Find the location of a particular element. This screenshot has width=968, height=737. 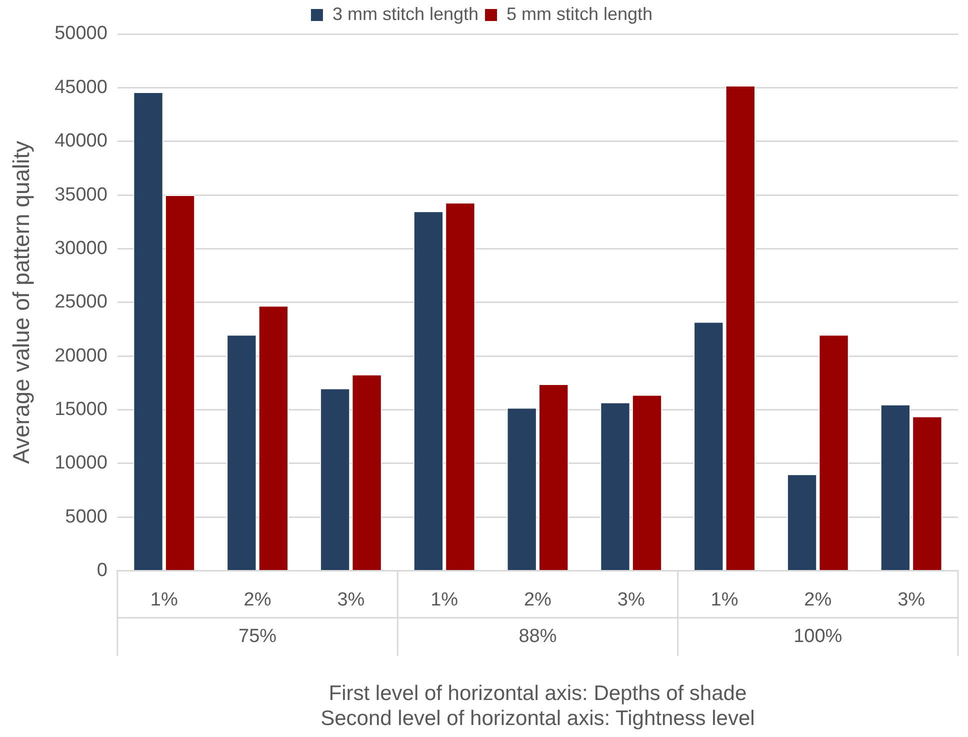

y-tick-label: 30000 is located at coordinates (81, 248).